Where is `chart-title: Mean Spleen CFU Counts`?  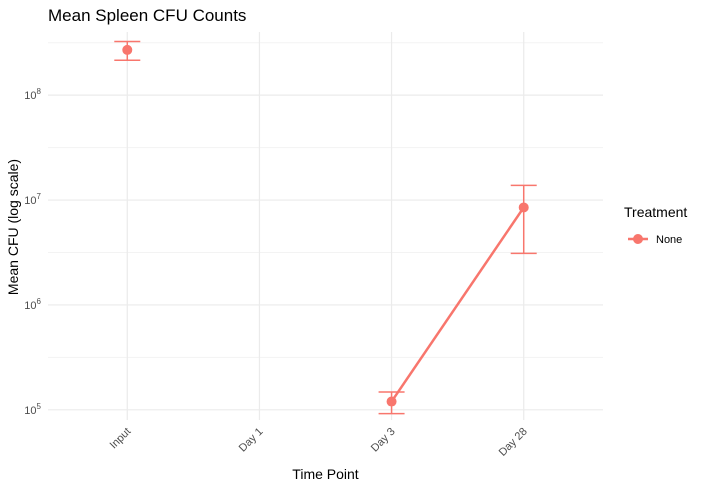
chart-title: Mean Spleen CFU Counts is located at coordinates (147, 15).